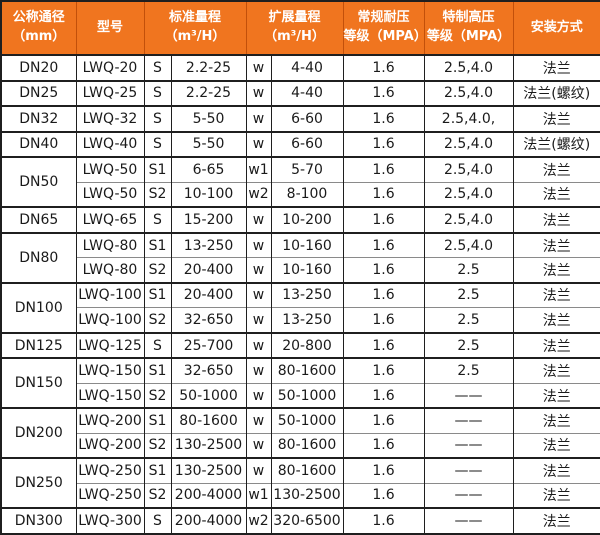 The image size is (600, 535). What do you see at coordinates (110, 270) in the screenshot?
I see `cell-model: LWQ-80` at bounding box center [110, 270].